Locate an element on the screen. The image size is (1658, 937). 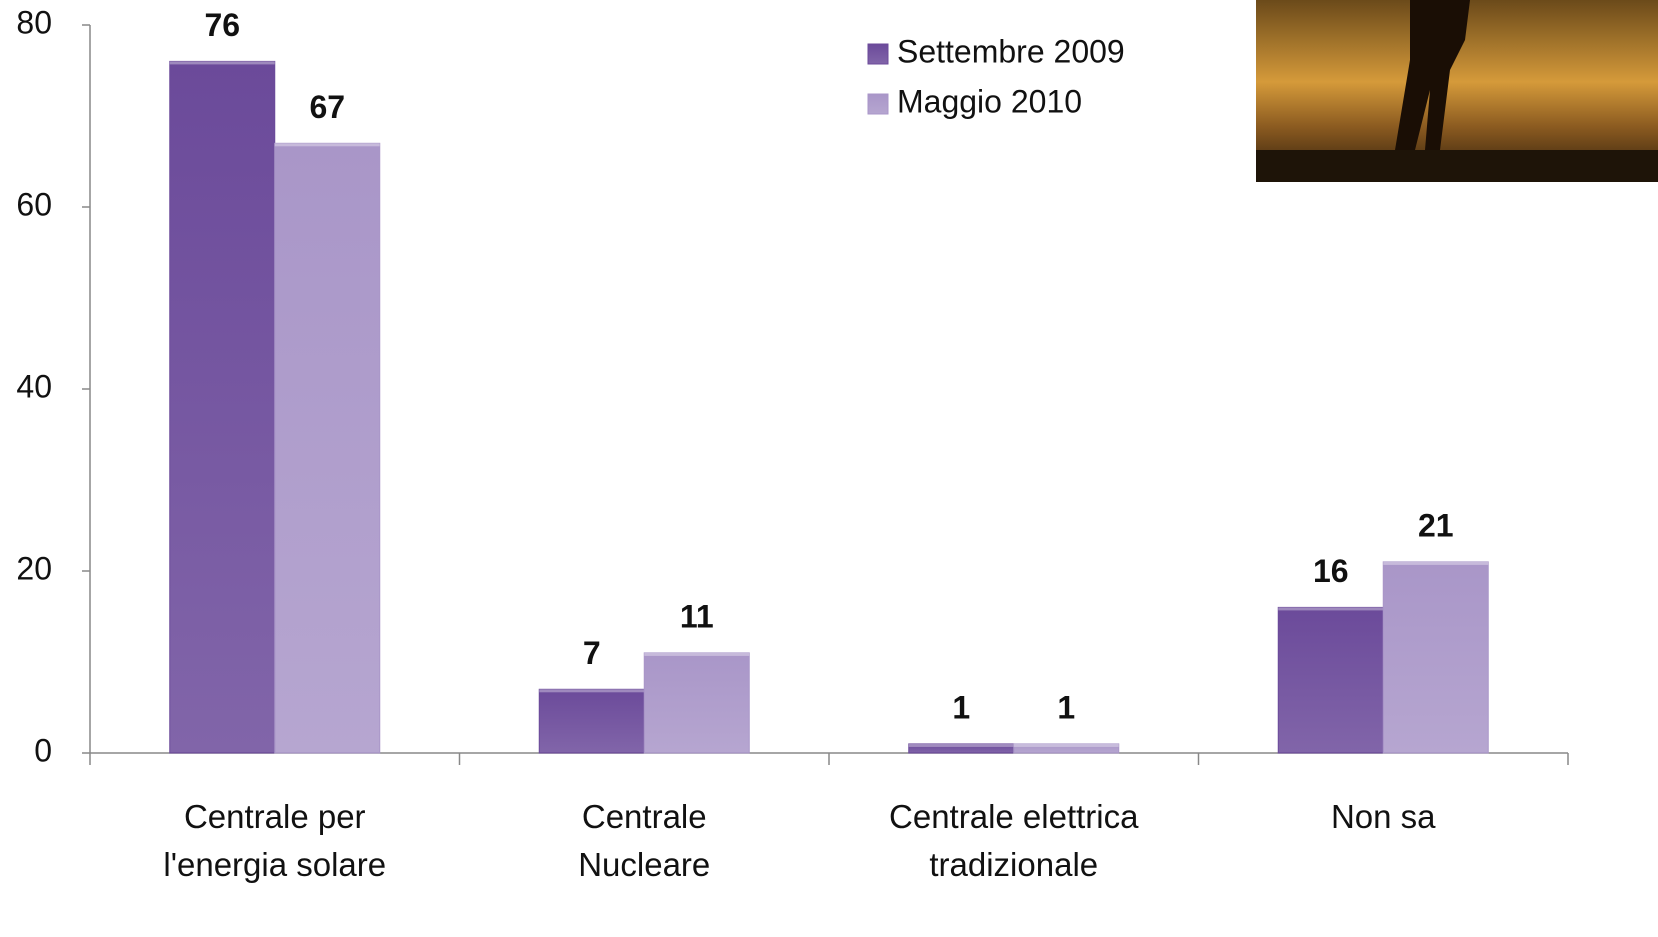
legend-label: Settembre 2009 is located at coordinates (1011, 51).